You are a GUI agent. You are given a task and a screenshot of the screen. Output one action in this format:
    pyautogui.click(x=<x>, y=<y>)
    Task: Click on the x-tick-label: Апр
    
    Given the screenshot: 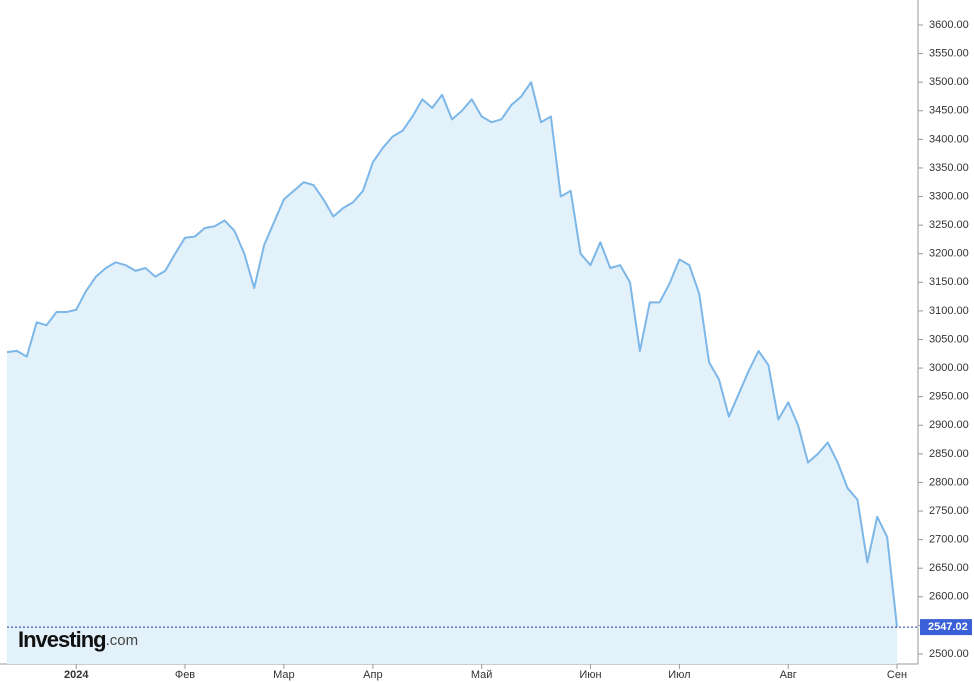 What is the action you would take?
    pyautogui.click(x=372, y=675)
    